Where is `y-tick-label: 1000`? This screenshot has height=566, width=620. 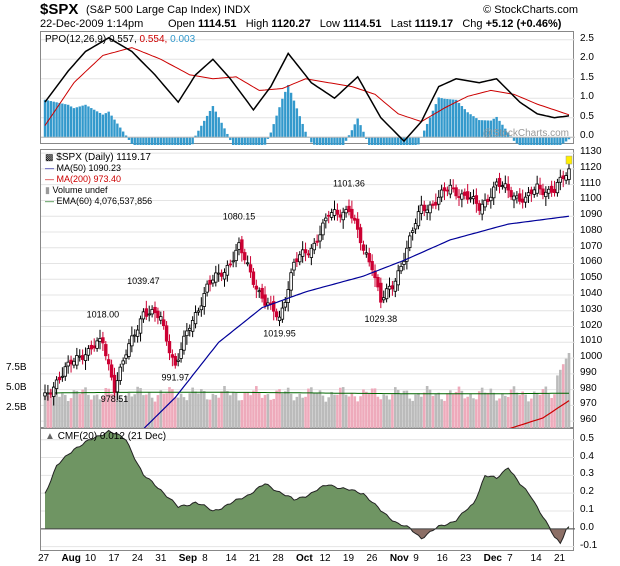 y-tick-label: 1000 is located at coordinates (591, 357).